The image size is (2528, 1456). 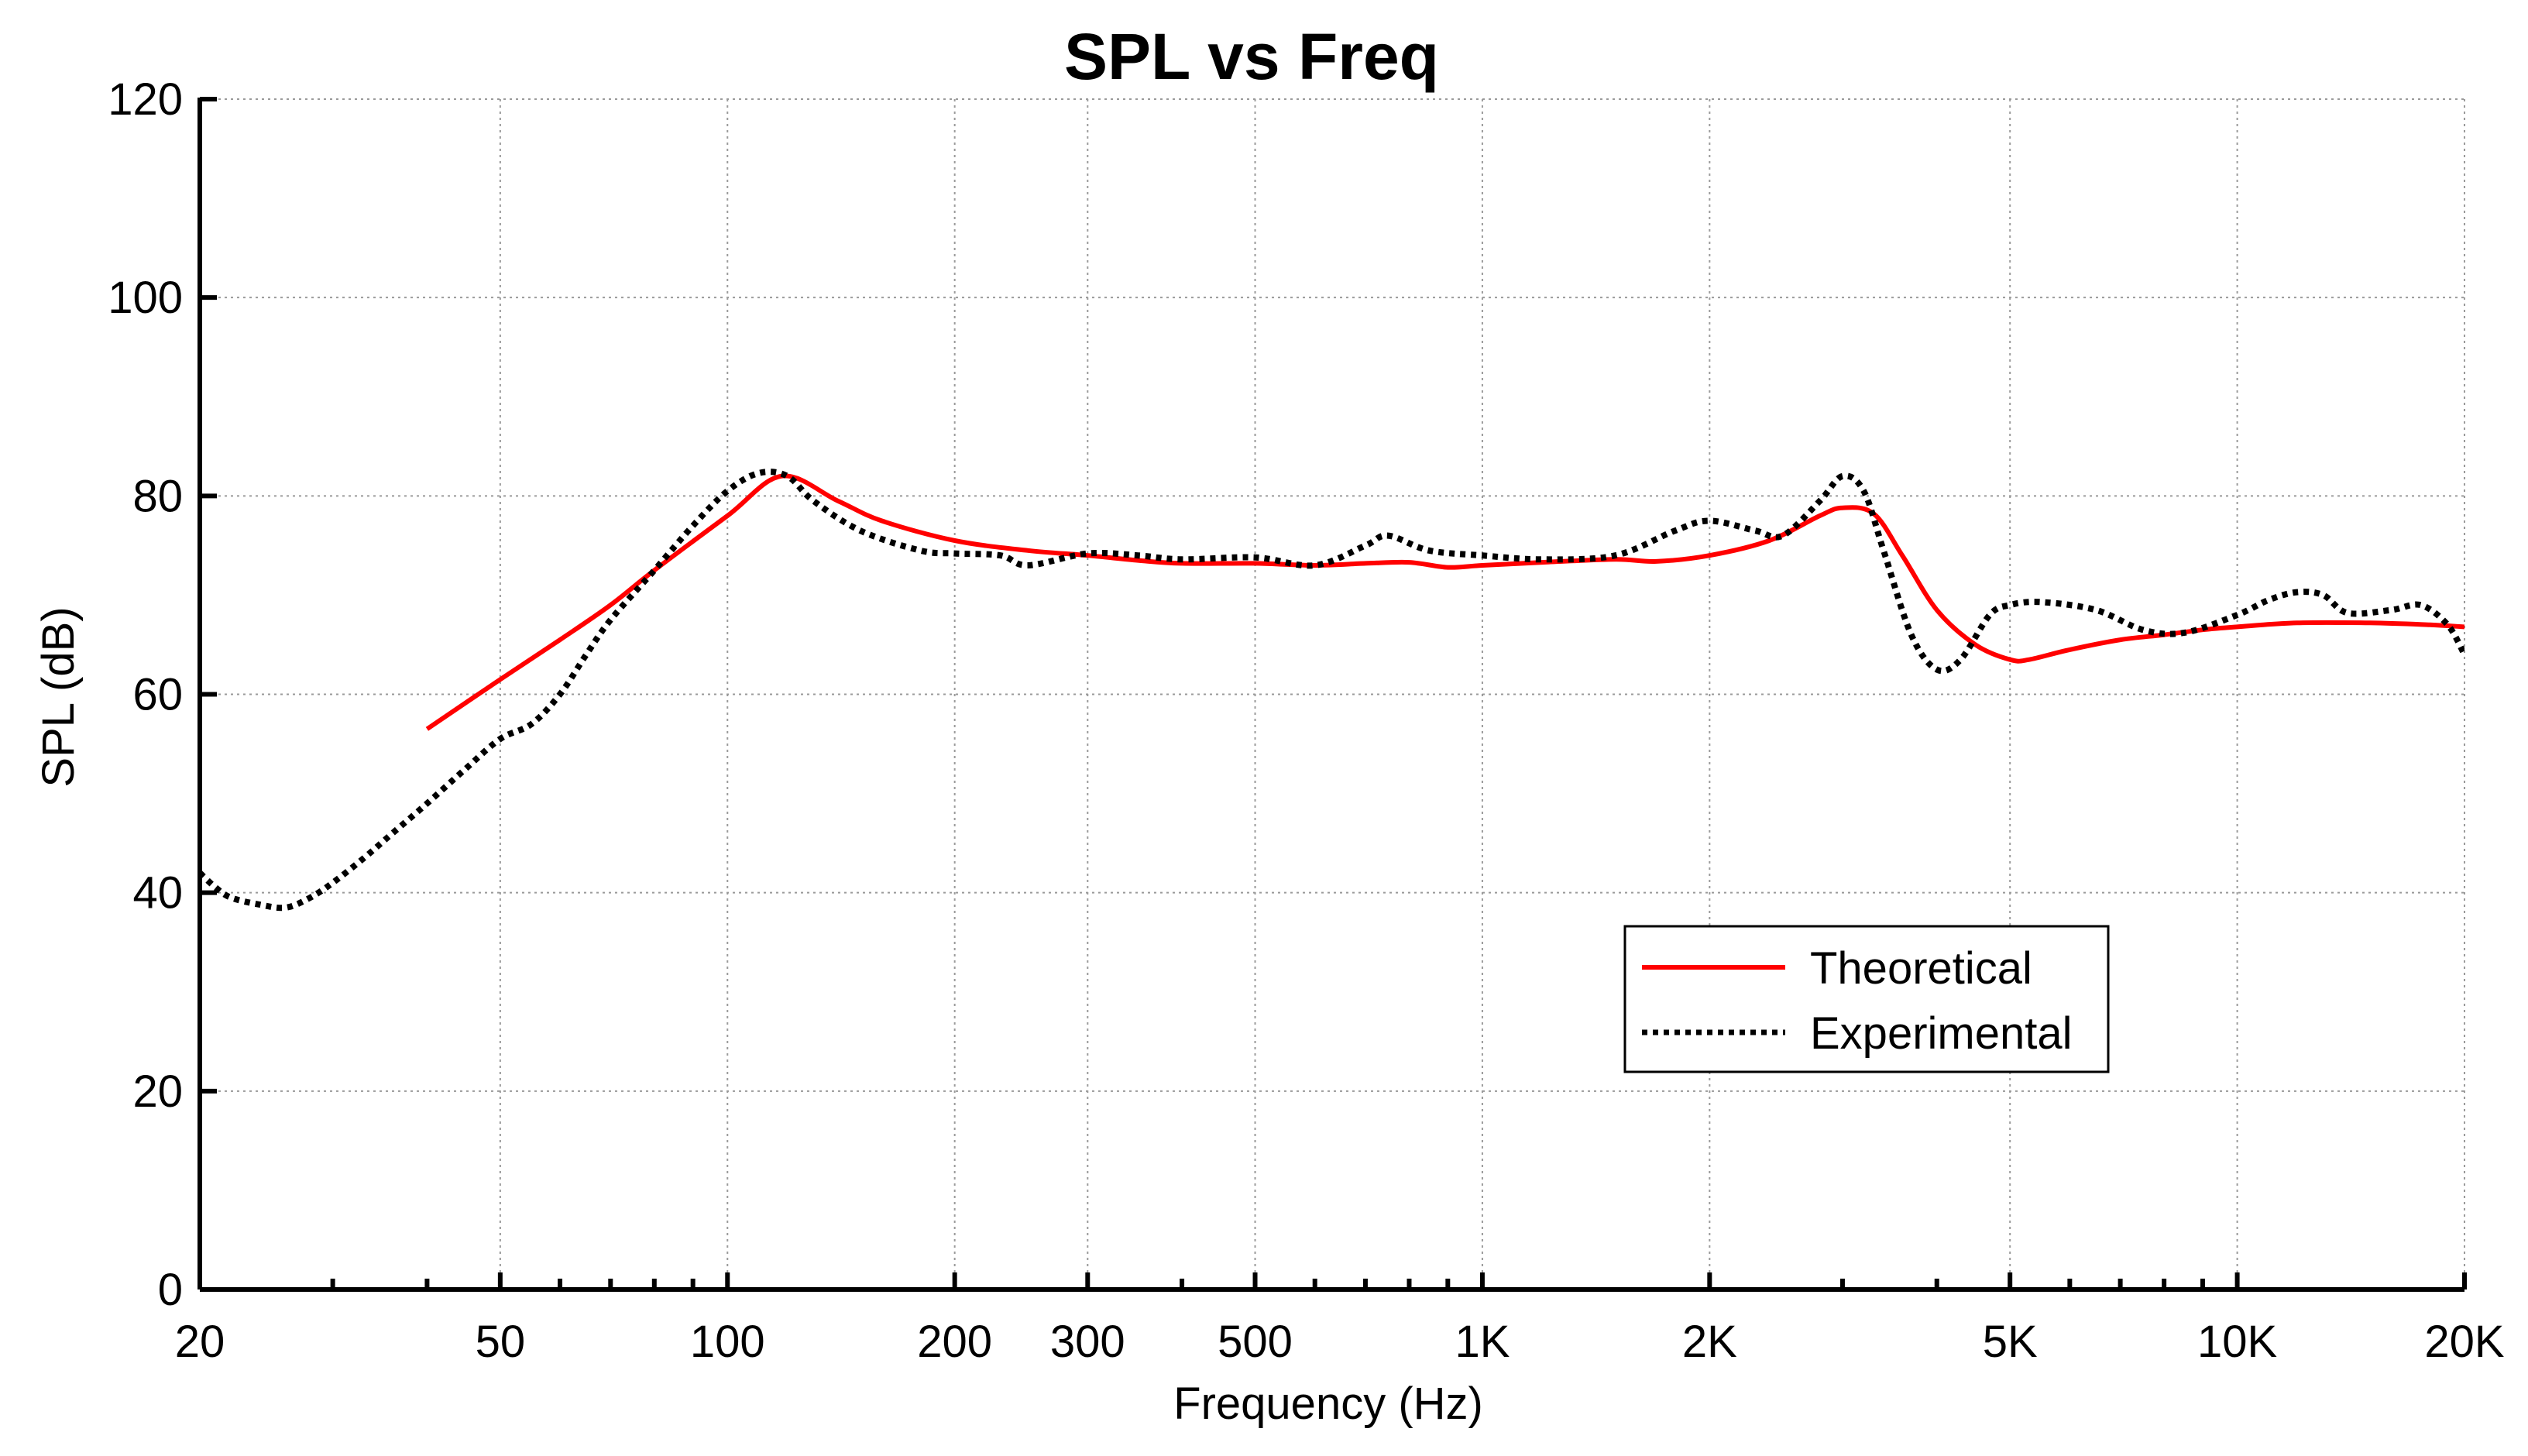 I want to click on x-tick-label: 300, so click(x=1087, y=1342).